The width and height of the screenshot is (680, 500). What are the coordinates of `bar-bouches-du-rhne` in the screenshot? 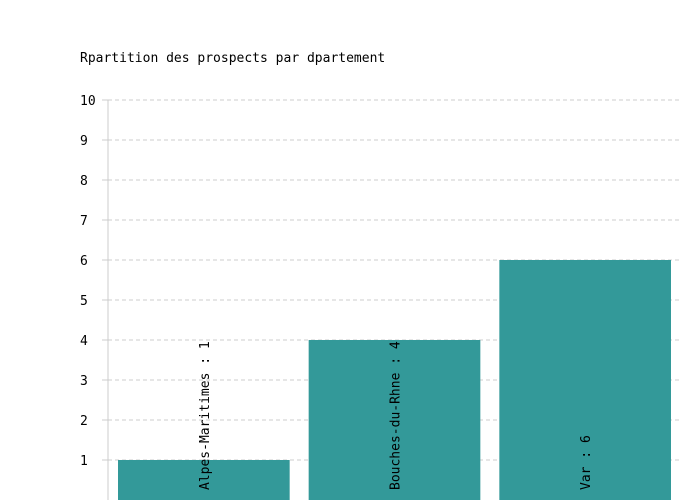 It's located at (394, 420).